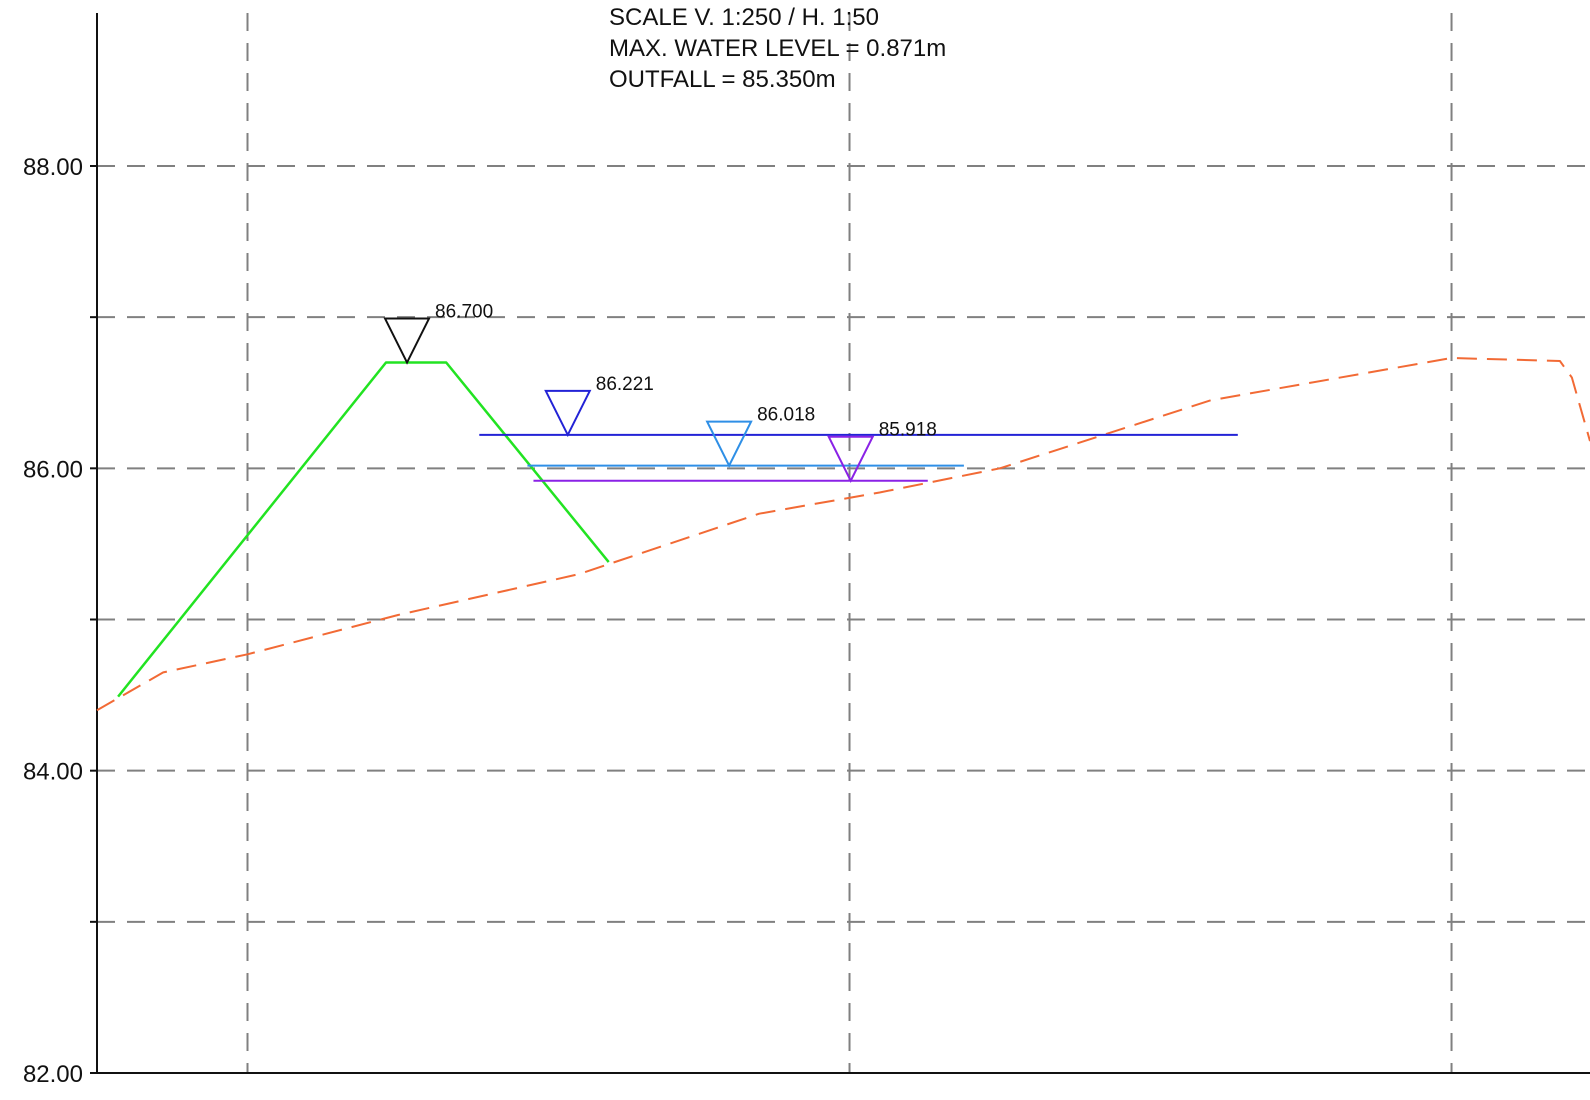  What do you see at coordinates (722, 79) in the screenshot?
I see `header-outfall: OUTFALL = 85.350m` at bounding box center [722, 79].